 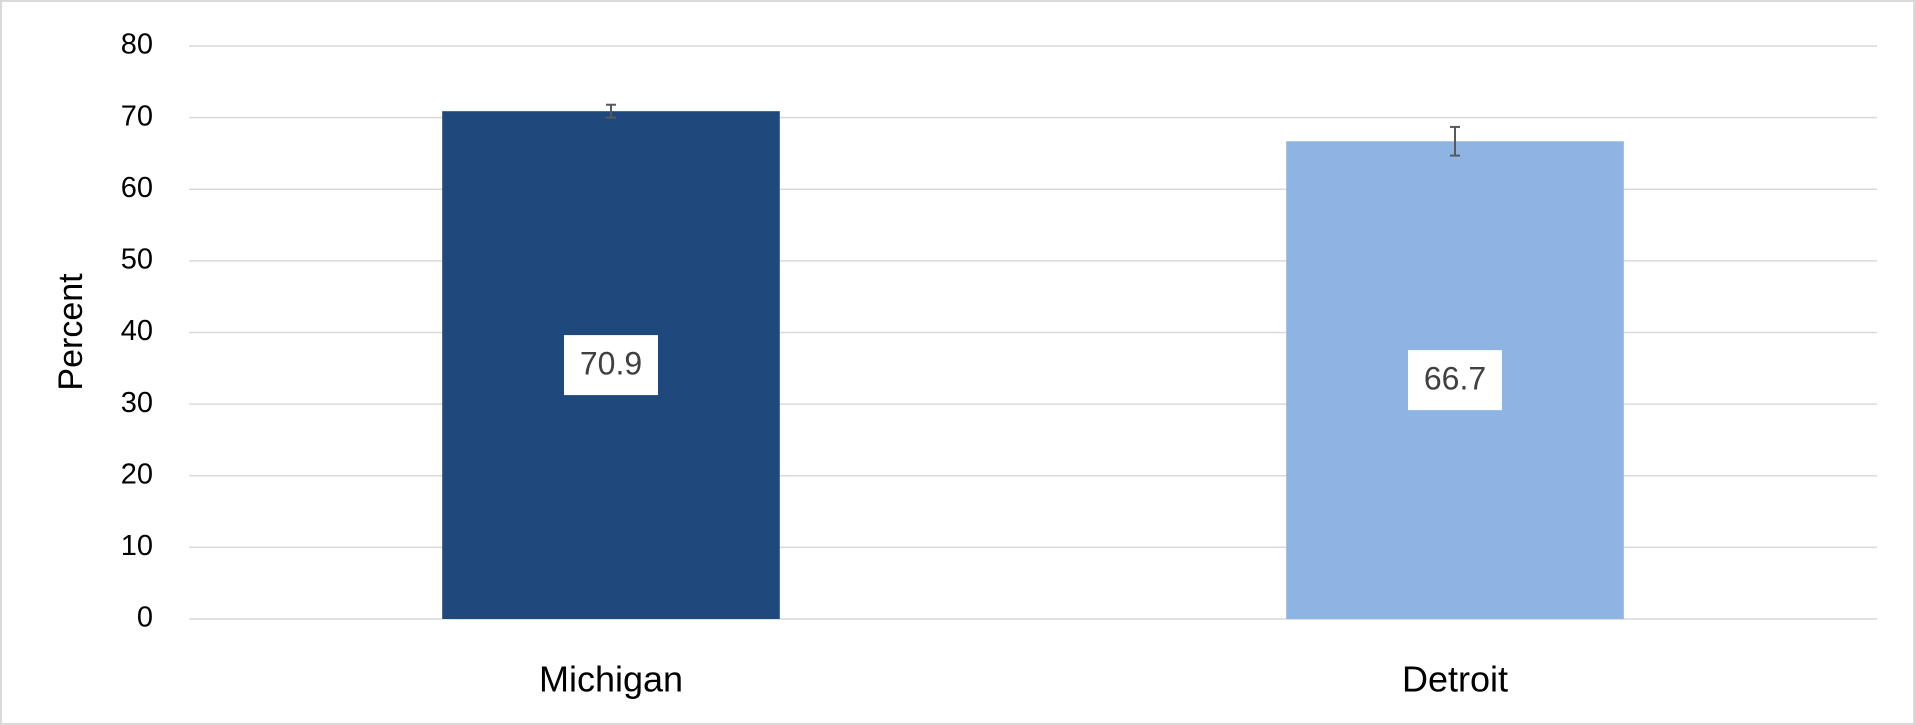 What do you see at coordinates (611, 679) in the screenshot?
I see `x-tick-label: Michigan` at bounding box center [611, 679].